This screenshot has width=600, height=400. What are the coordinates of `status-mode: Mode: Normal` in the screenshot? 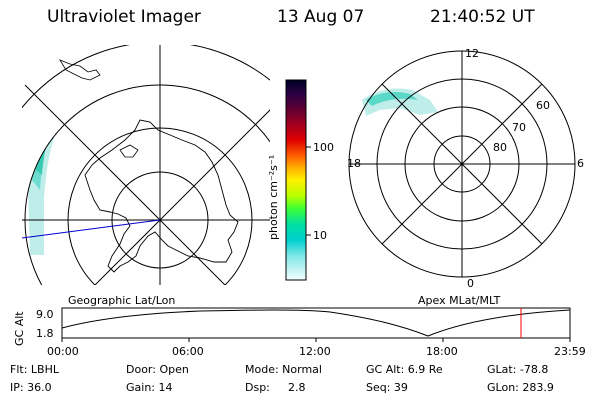 It's located at (283, 369).